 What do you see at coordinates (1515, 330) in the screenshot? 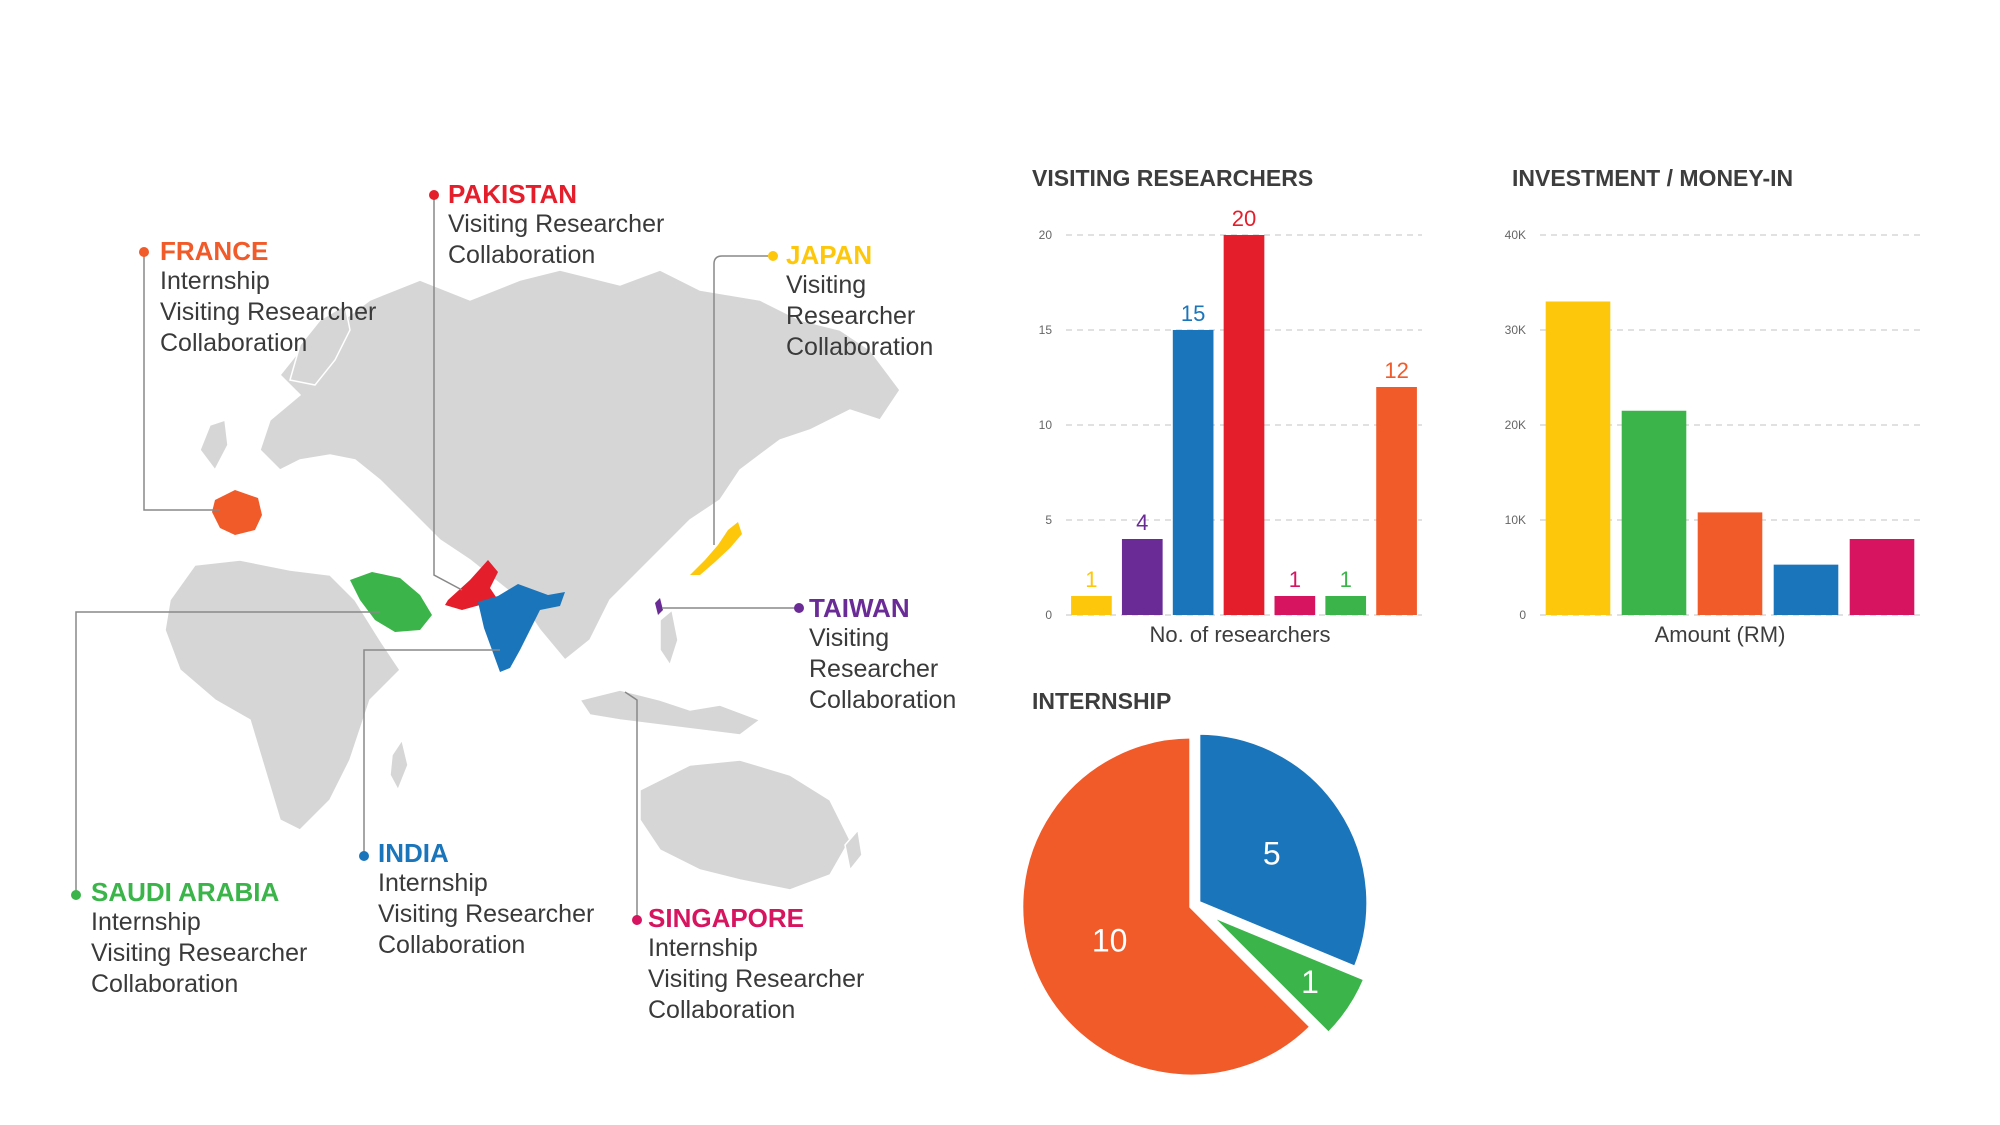
I see `y-tick-label: 30K` at bounding box center [1515, 330].